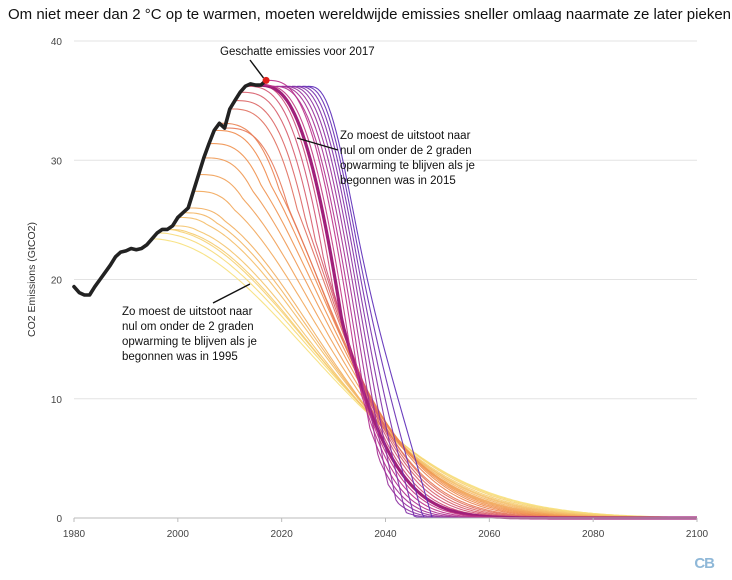 The image size is (732, 580). What do you see at coordinates (32, 279) in the screenshot?
I see `y-axis-label: CO2 Emissions (GtCO2)` at bounding box center [32, 279].